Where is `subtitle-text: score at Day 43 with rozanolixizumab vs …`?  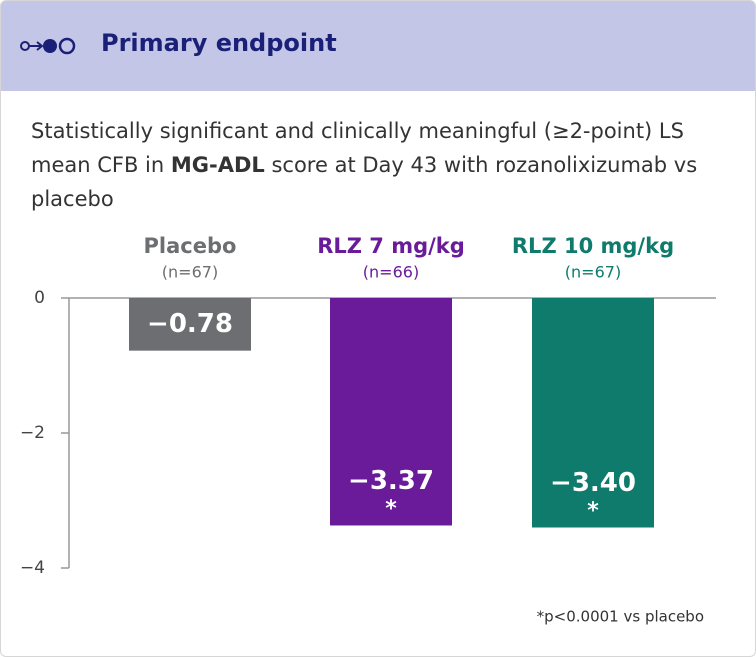 subtitle-text: score at Day 43 with rozanolixizumab vs … is located at coordinates (364, 182).